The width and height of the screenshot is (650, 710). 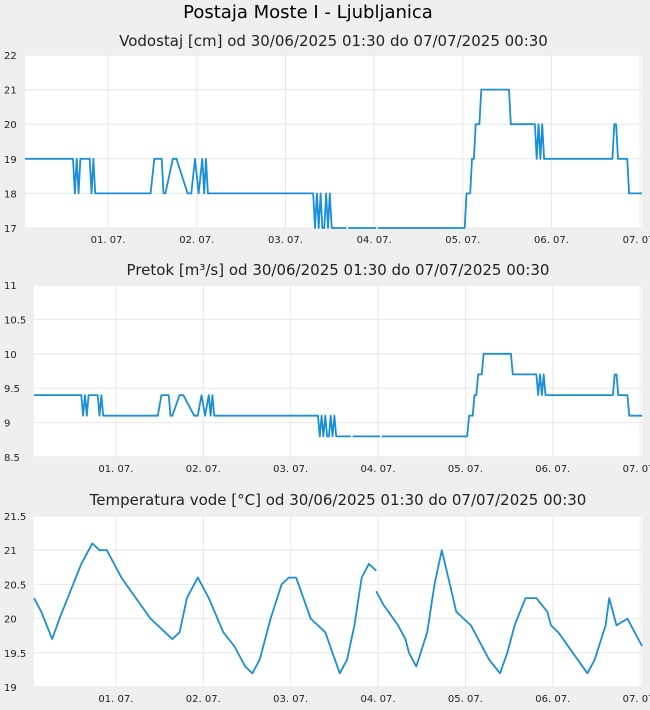 What do you see at coordinates (15, 320) in the screenshot?
I see `y-tick-label: 10.5` at bounding box center [15, 320].